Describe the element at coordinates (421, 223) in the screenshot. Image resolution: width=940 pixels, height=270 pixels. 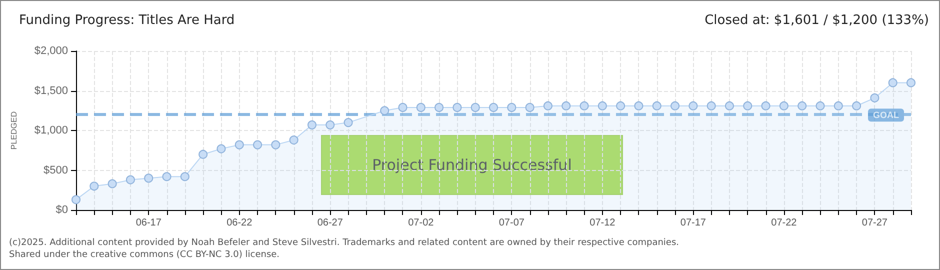
I see `x-tick-label: 07-02` at that location.